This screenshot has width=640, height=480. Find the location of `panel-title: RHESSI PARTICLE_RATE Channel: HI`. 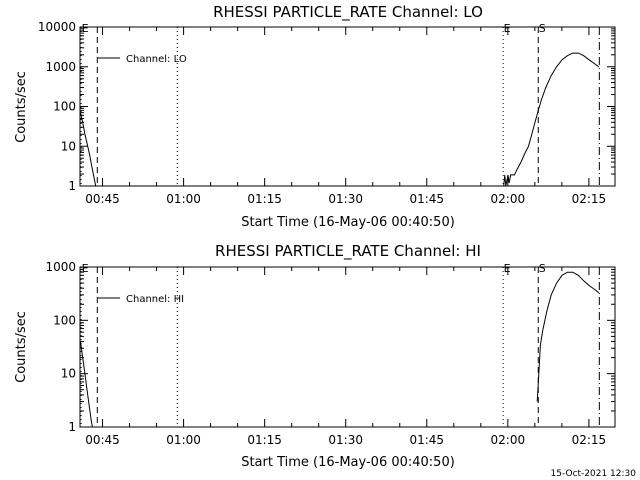

panel-title: RHESSI PARTICLE_RATE Channel: HI is located at coordinates (348, 251).